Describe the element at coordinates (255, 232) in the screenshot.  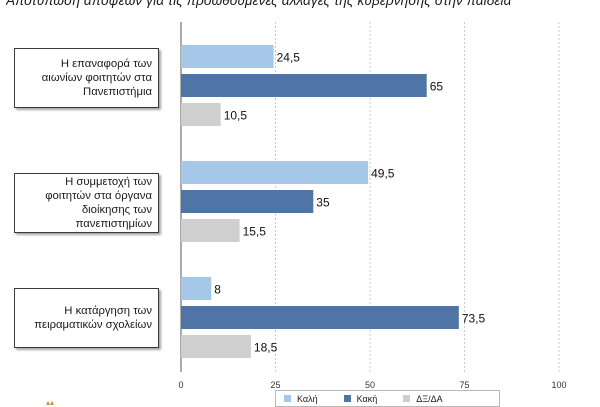
I see `data-label: 15,5` at that location.